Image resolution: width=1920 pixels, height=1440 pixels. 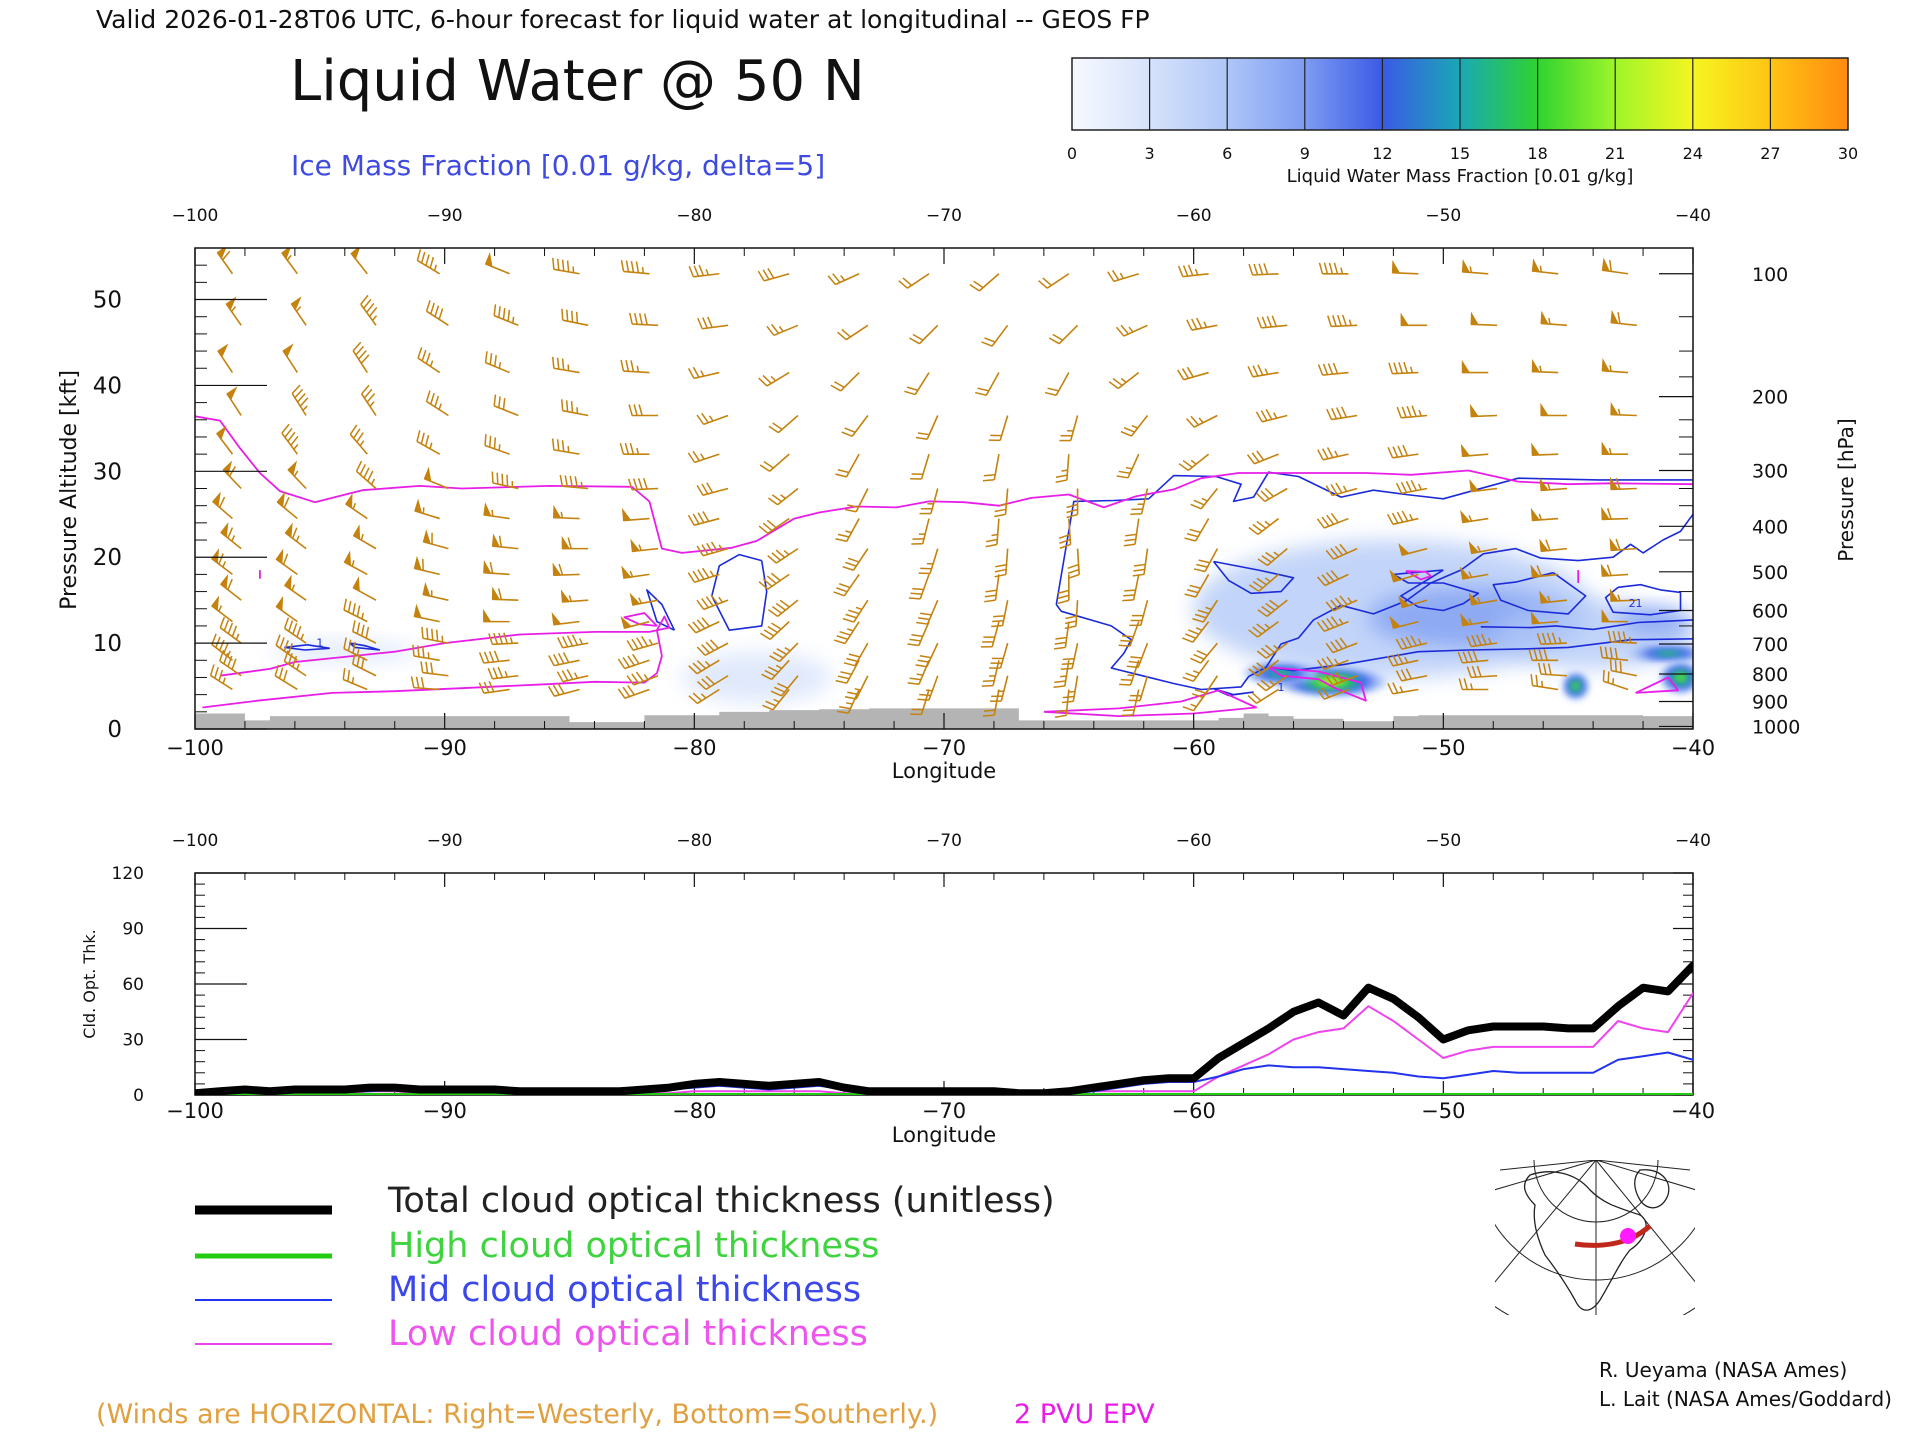 I want to click on pressure-tick-label: 400, so click(x=1770, y=527).